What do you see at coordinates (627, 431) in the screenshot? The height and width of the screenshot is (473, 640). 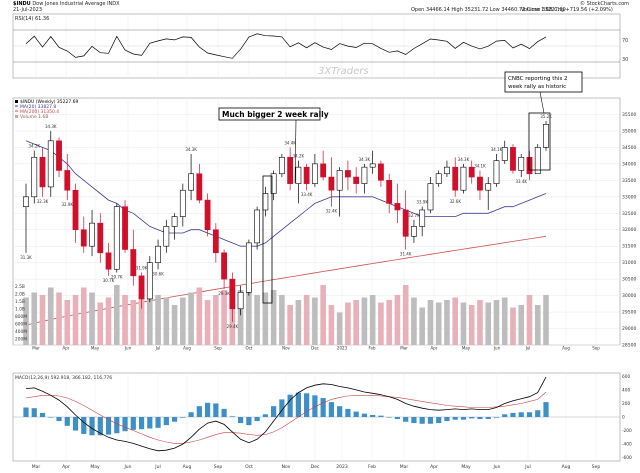 I see `macd-tick: -200` at bounding box center [627, 431].